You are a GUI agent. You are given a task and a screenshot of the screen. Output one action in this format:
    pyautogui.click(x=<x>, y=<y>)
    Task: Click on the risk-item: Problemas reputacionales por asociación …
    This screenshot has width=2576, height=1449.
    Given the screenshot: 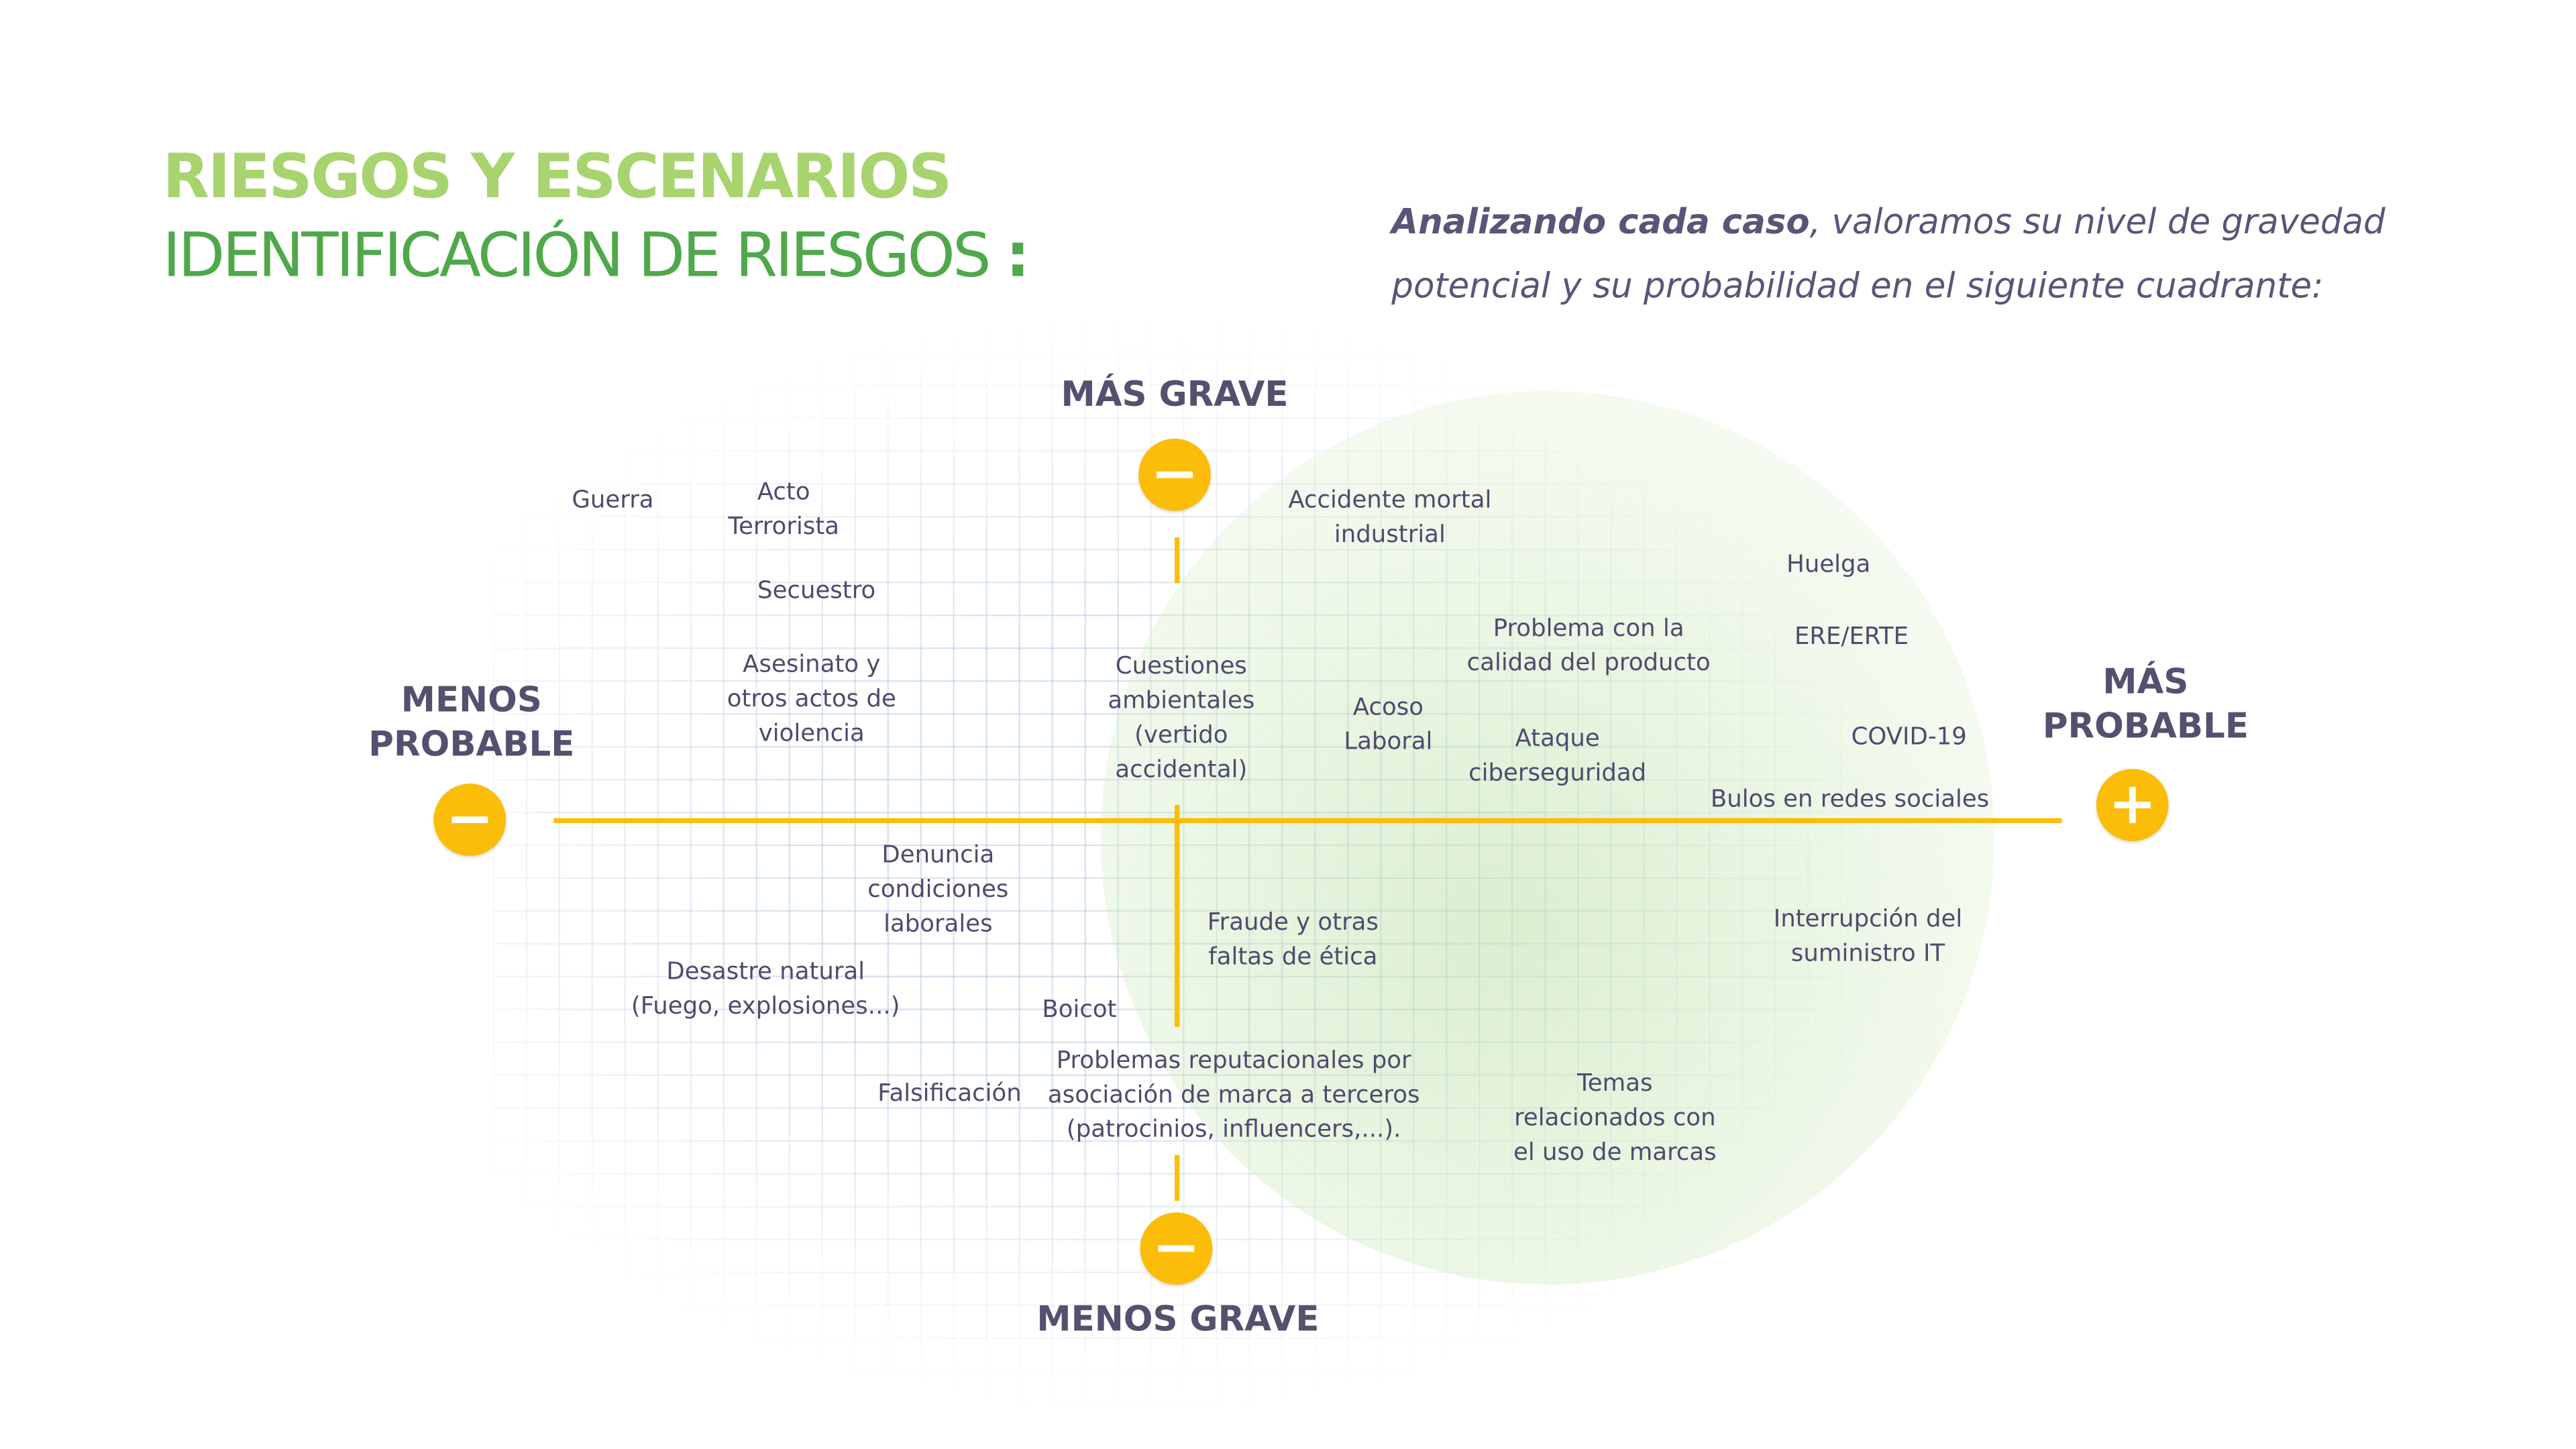 What is the action you would take?
    pyautogui.click(x=1233, y=1096)
    